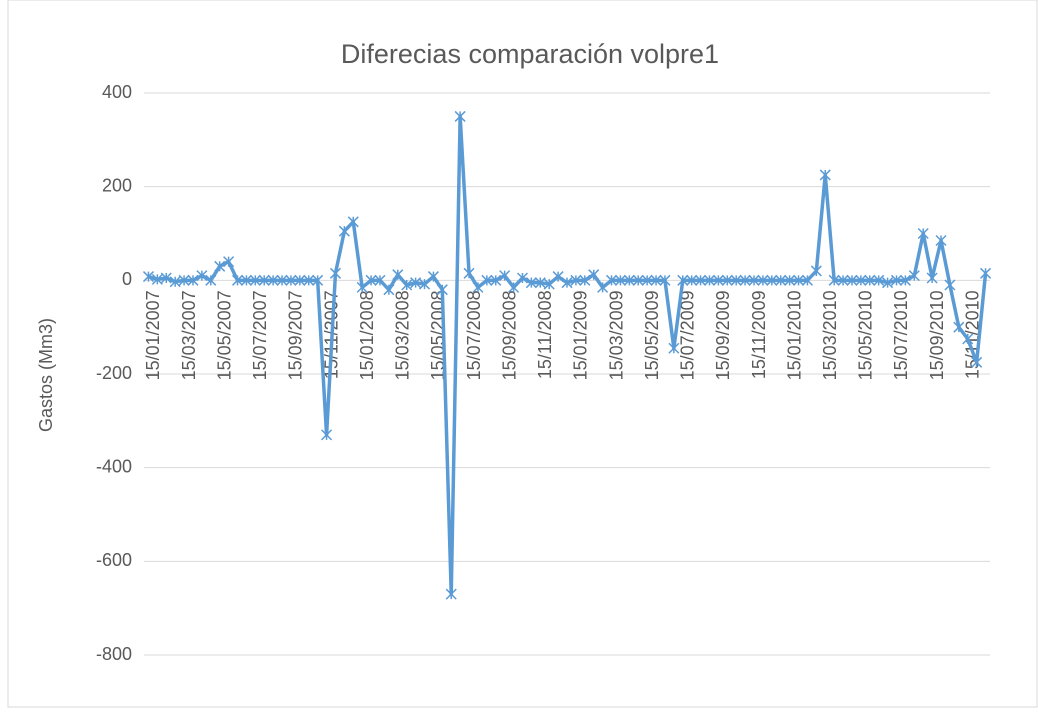  What do you see at coordinates (367, 335) in the screenshot?
I see `x-tick-label: 15/01/2008` at bounding box center [367, 335].